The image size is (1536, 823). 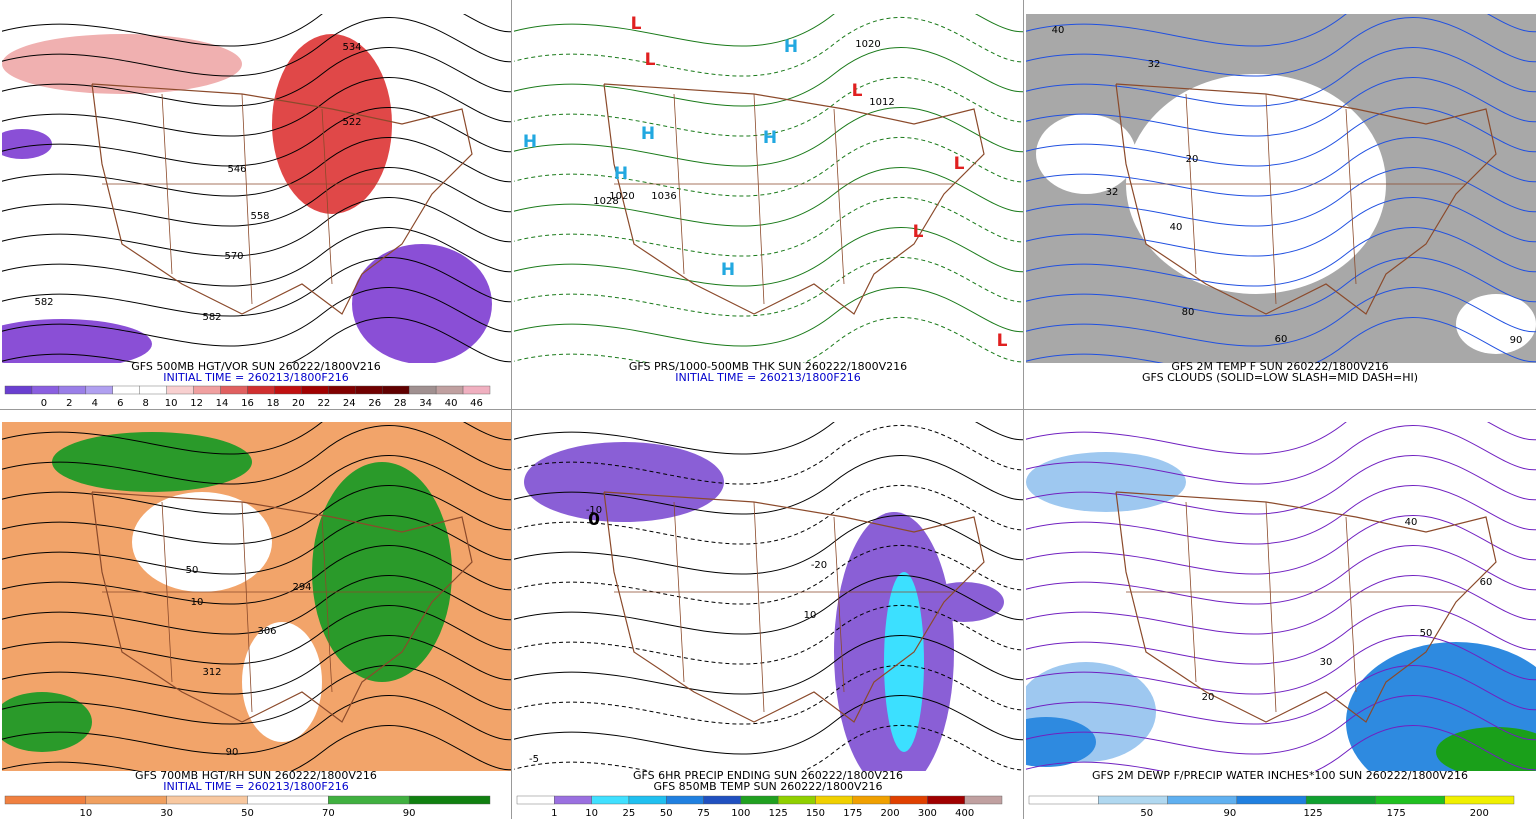 What do you see at coordinates (351, 122) in the screenshot?
I see `map-label: 522` at bounding box center [351, 122].